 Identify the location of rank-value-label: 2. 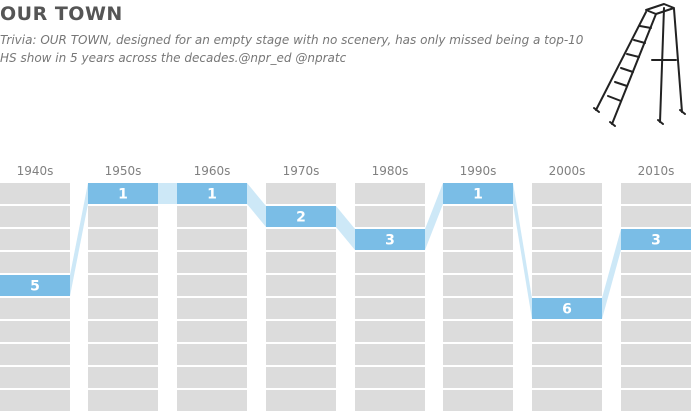
(301, 218).